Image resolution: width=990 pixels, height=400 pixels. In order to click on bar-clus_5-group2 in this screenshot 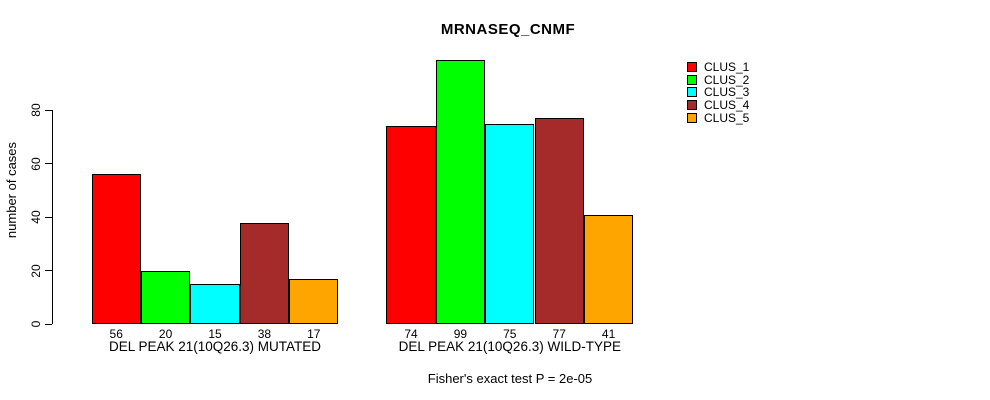, I will do `click(608, 269)`.